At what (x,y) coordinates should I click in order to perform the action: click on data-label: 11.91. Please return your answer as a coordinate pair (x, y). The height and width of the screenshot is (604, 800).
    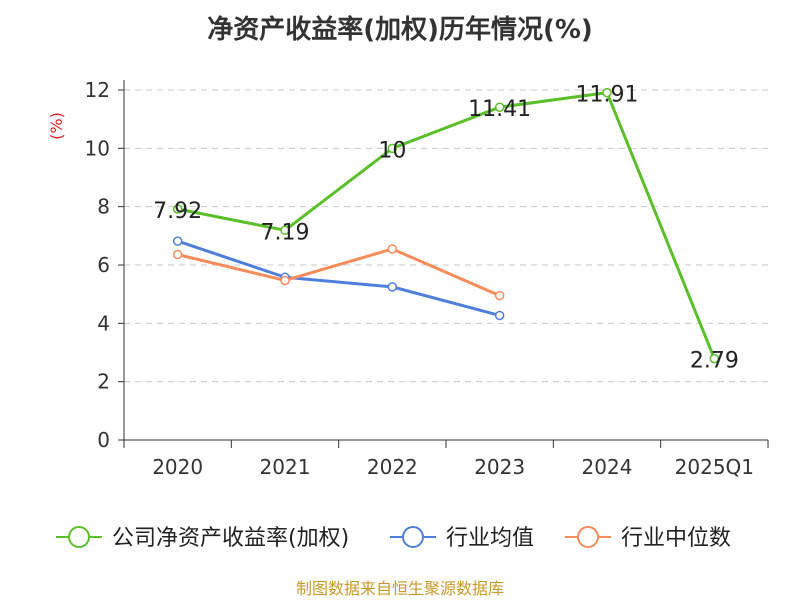
    Looking at the image, I should click on (607, 95).